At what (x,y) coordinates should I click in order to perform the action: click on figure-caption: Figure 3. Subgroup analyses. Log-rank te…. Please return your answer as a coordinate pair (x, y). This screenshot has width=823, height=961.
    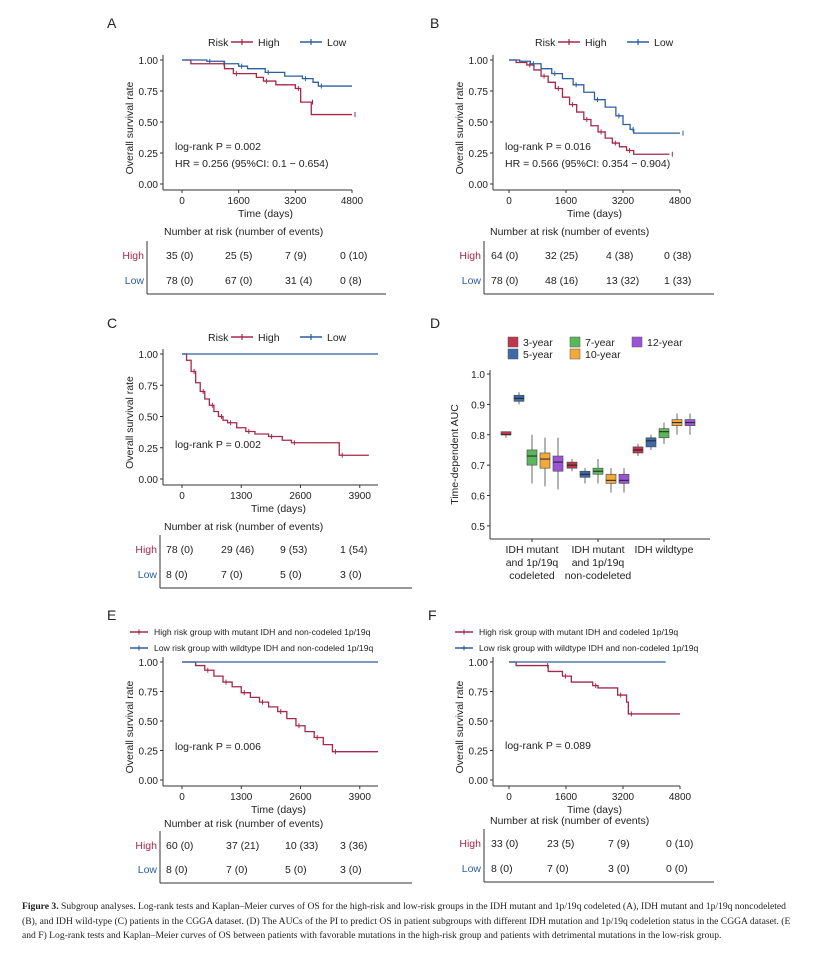
    Looking at the image, I should click on (412, 922).